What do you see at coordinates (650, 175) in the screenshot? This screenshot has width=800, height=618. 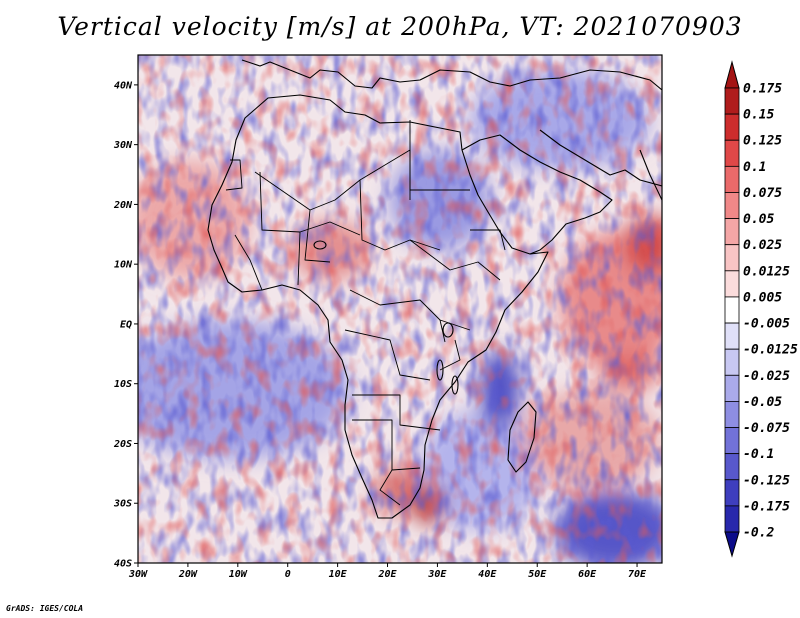 I see `india-coastline` at bounding box center [650, 175].